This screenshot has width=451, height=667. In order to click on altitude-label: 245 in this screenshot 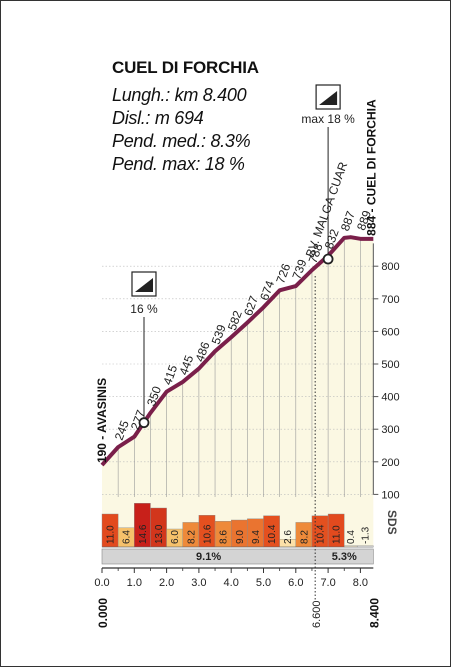, I will do `click(122, 430)`.